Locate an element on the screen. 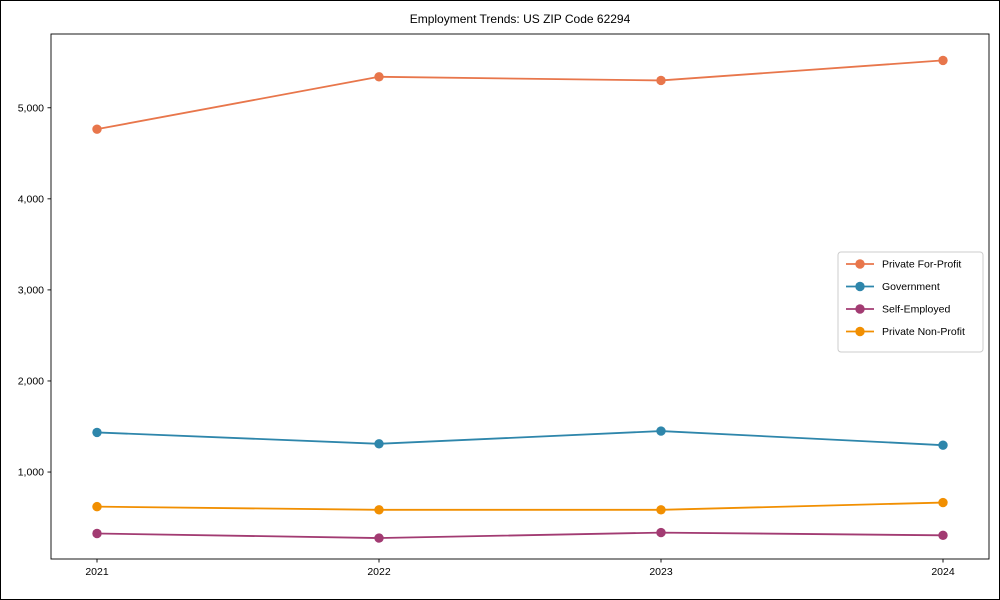 The height and width of the screenshot is (600, 1000). x-tick-label: 2021 is located at coordinates (97, 572).